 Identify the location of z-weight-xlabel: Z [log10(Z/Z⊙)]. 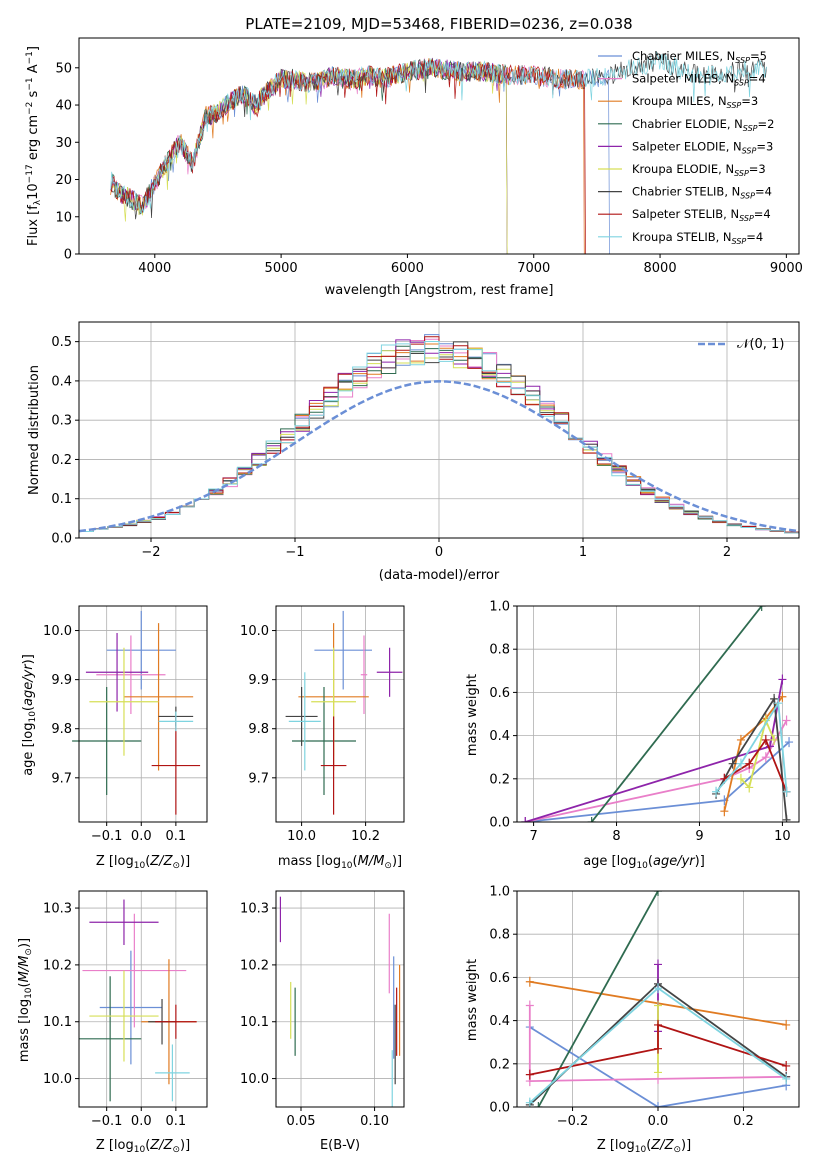
(644, 1146).